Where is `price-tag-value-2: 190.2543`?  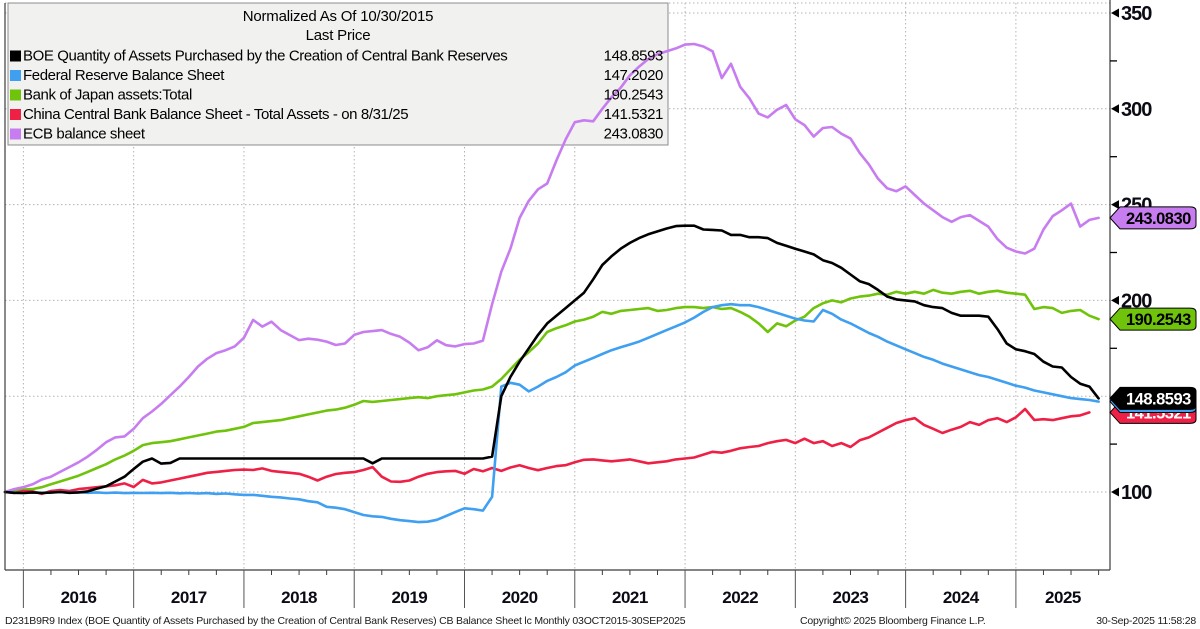
price-tag-value-2: 190.2543 is located at coordinates (1158, 320).